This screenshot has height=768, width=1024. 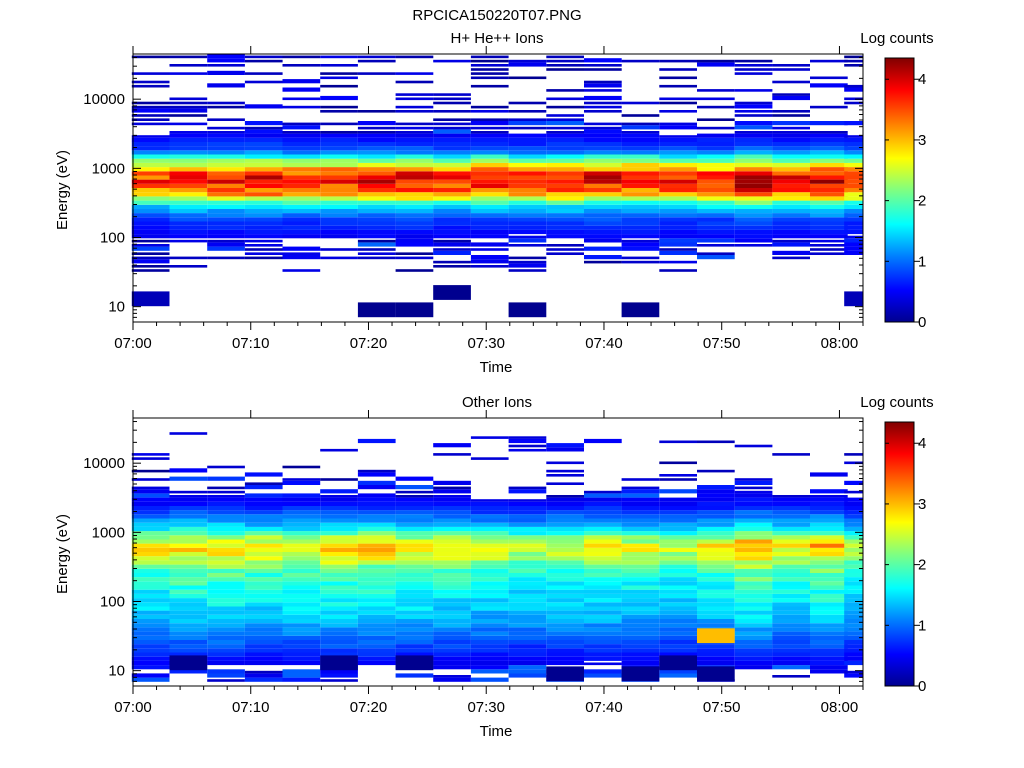 I want to click on x-tick-label: 07:50, so click(x=722, y=707).